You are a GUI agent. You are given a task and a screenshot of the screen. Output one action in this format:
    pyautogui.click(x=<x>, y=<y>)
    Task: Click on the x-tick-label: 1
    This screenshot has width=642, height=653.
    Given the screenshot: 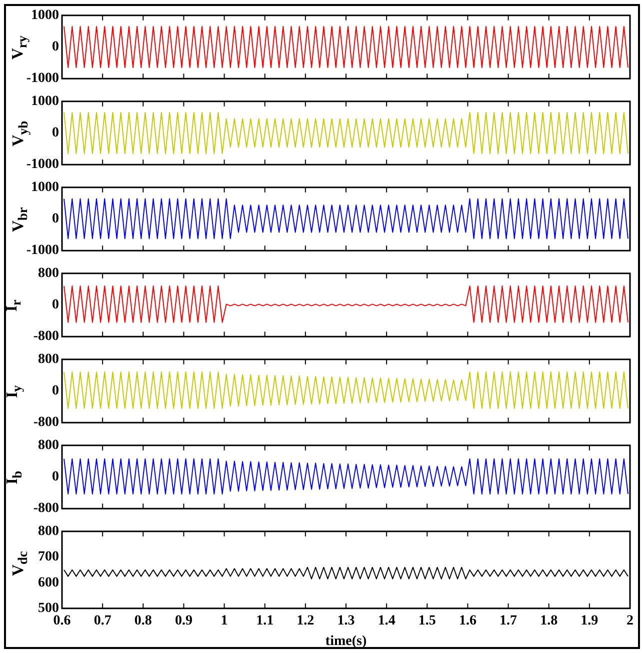 What is the action you would take?
    pyautogui.click(x=224, y=620)
    